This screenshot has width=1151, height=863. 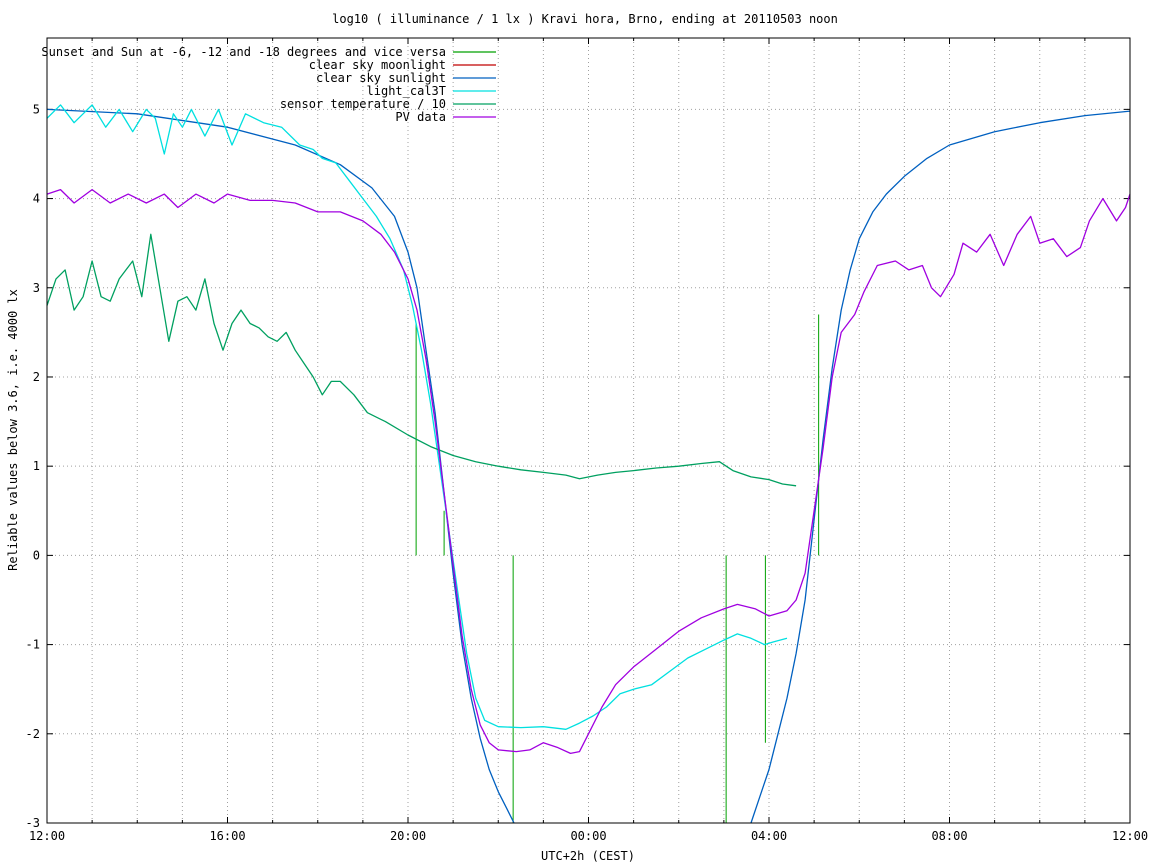 I want to click on x-tick-labels: 12:00 16:00 20:00 00:00 04:00 08:00 12:00, so click(x=588, y=836).